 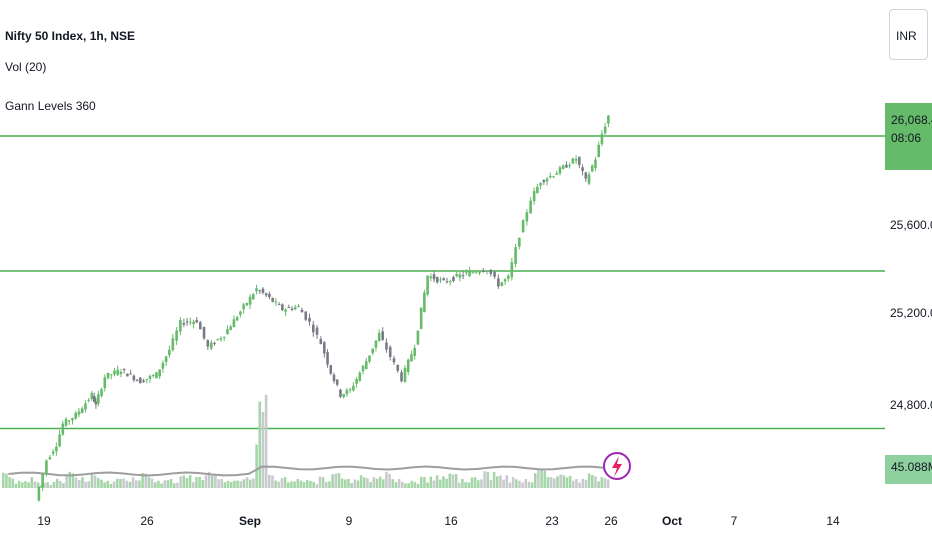 I want to click on y-tick-label: 25,200.00, so click(x=911, y=313).